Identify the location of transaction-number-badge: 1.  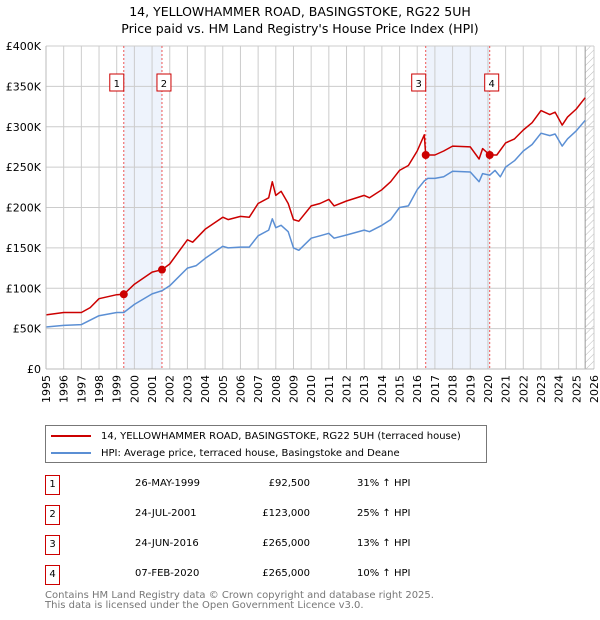
(52, 485).